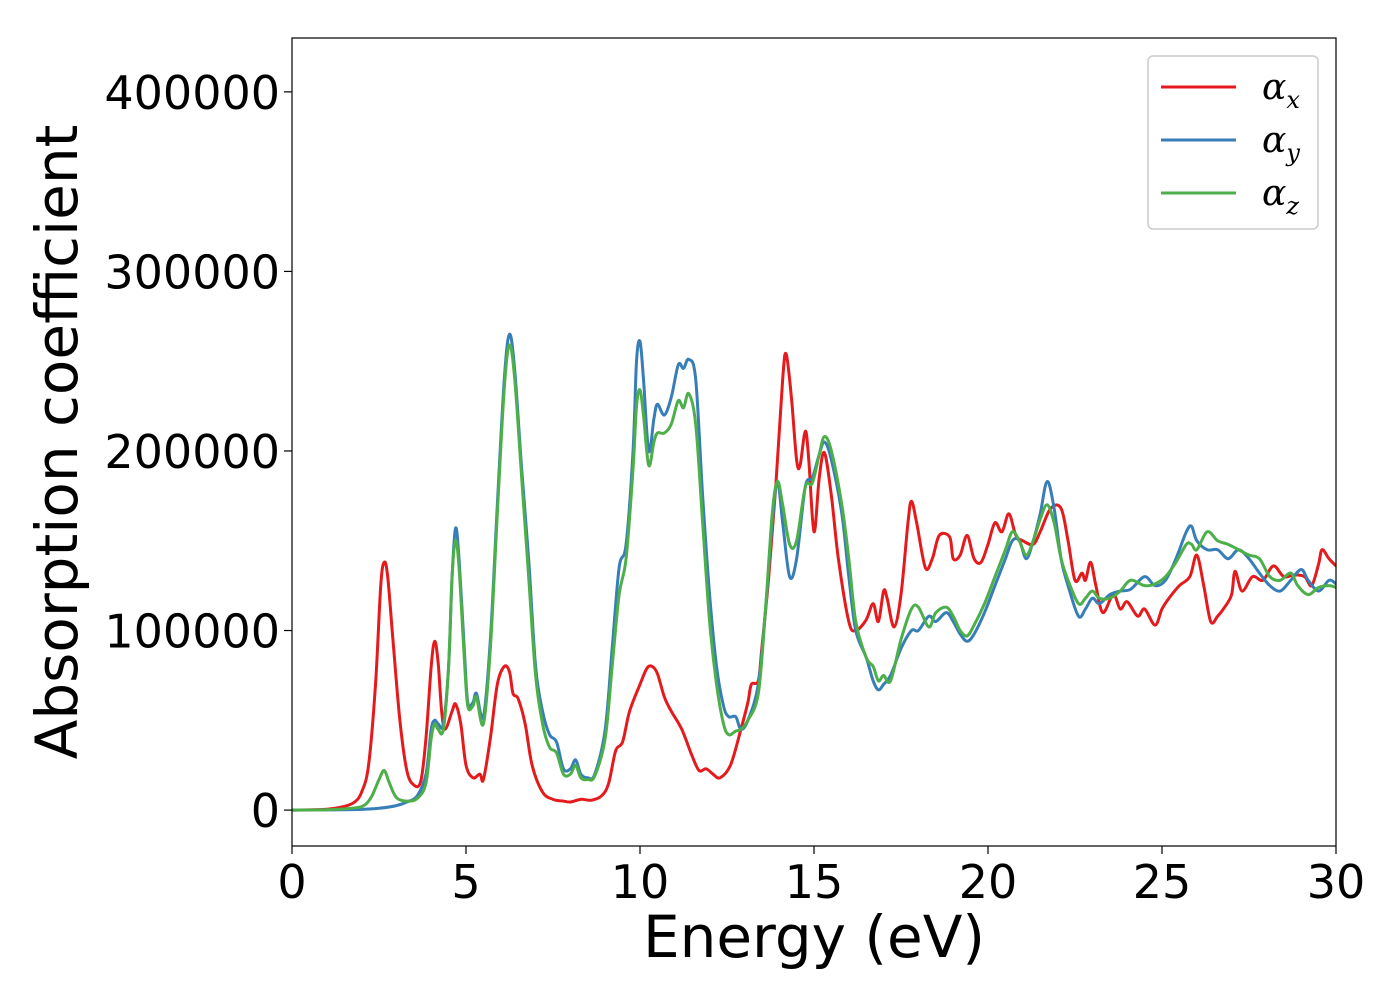 This screenshot has width=1400, height=1000. I want to click on y-tick-label: 200000, so click(192, 452).